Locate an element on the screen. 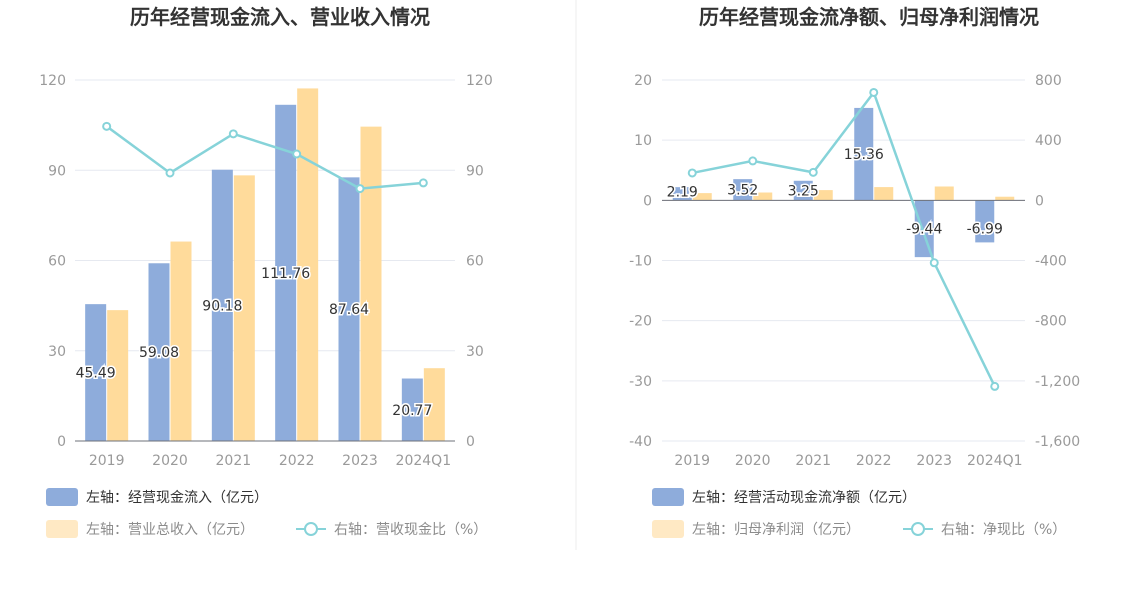 The width and height of the screenshot is (1148, 589). right-y-tick-label: -800 is located at coordinates (1051, 322).